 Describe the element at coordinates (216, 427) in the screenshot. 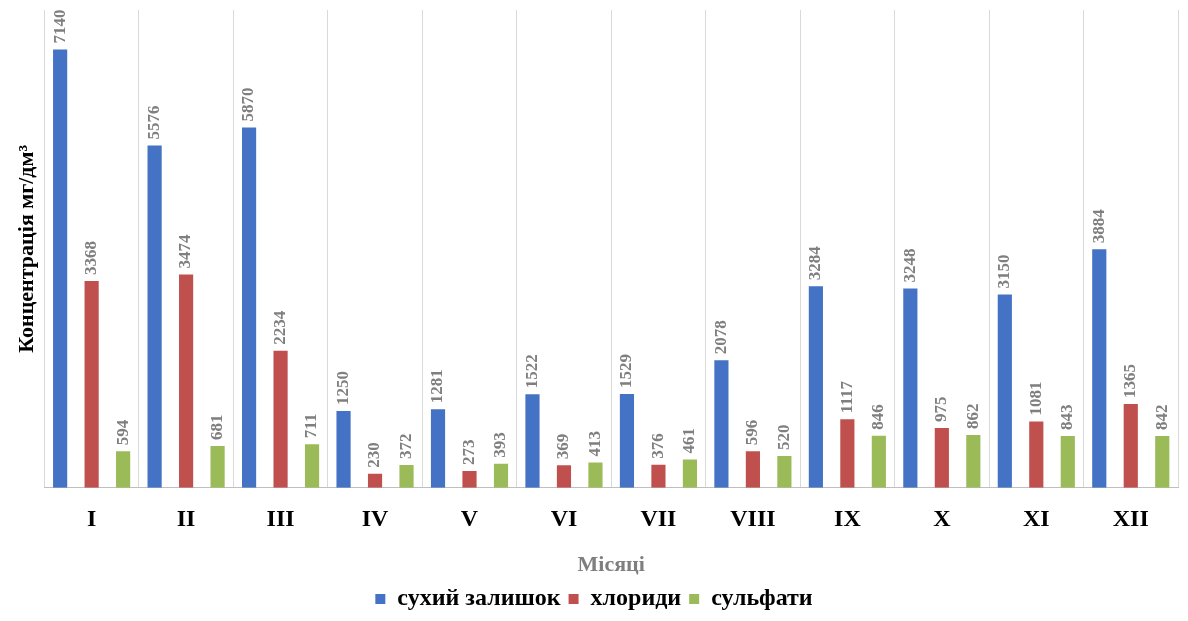

I see `data-label: 681` at that location.